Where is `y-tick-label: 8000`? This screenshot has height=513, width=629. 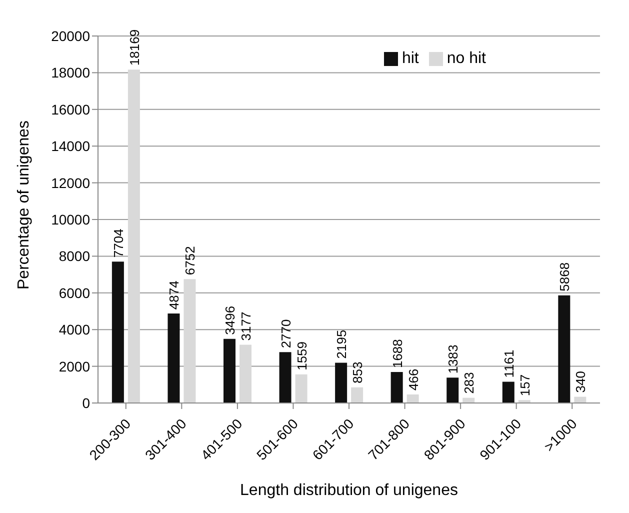
y-tick-label: 8000 is located at coordinates (74, 256).